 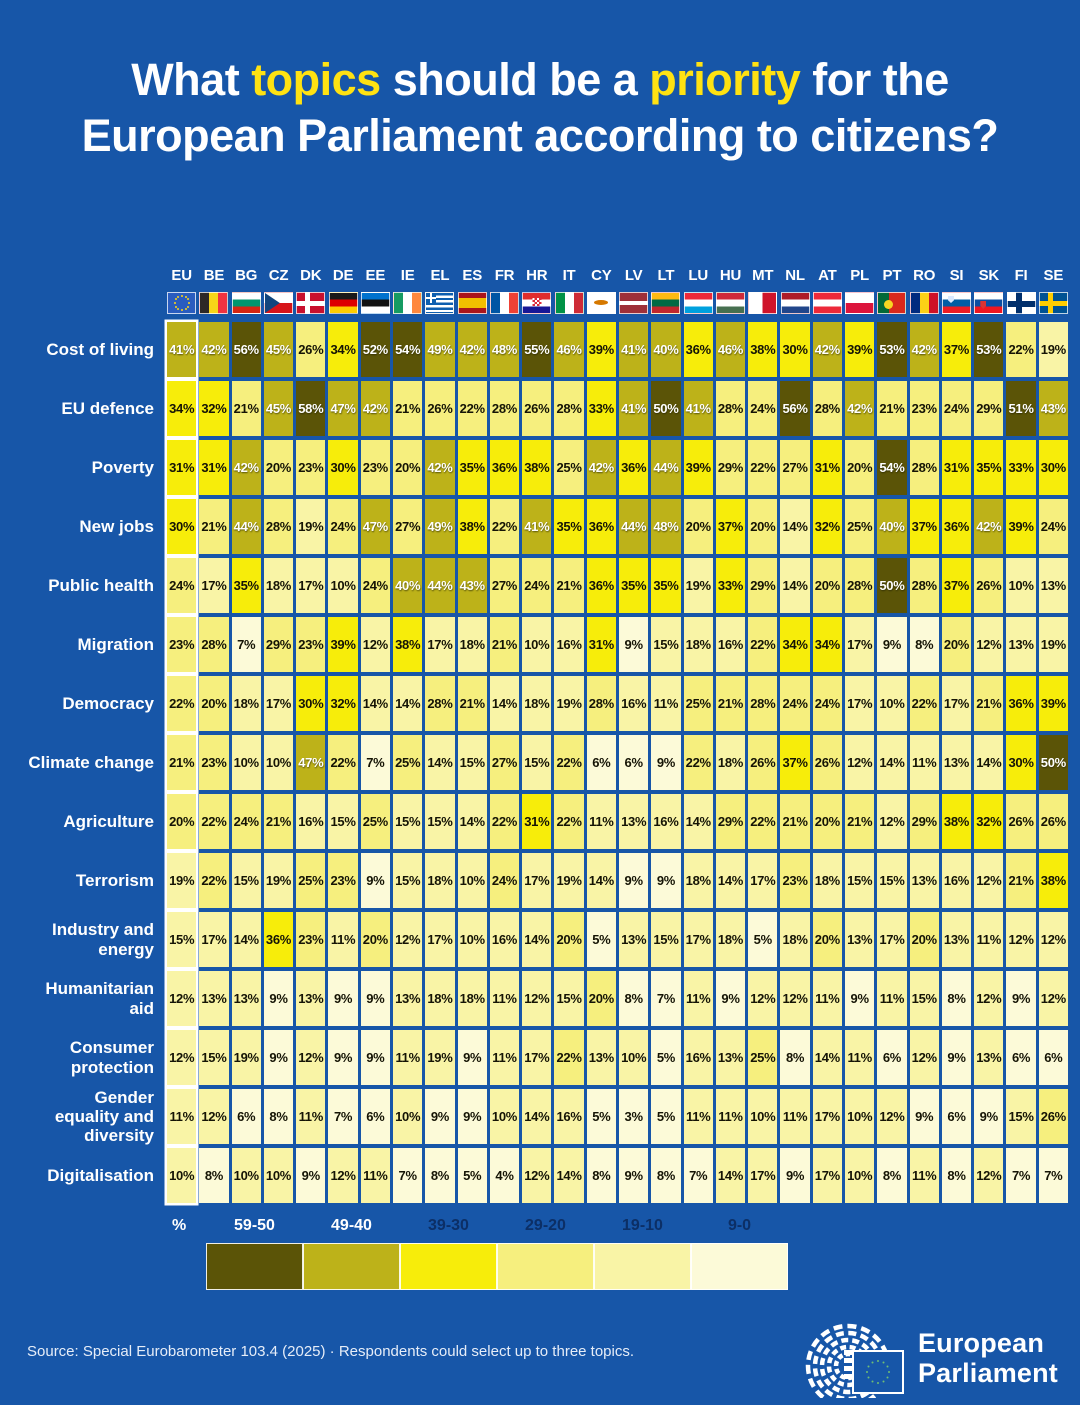 What do you see at coordinates (343, 408) in the screenshot?
I see `heatmap-cell: 47%` at bounding box center [343, 408].